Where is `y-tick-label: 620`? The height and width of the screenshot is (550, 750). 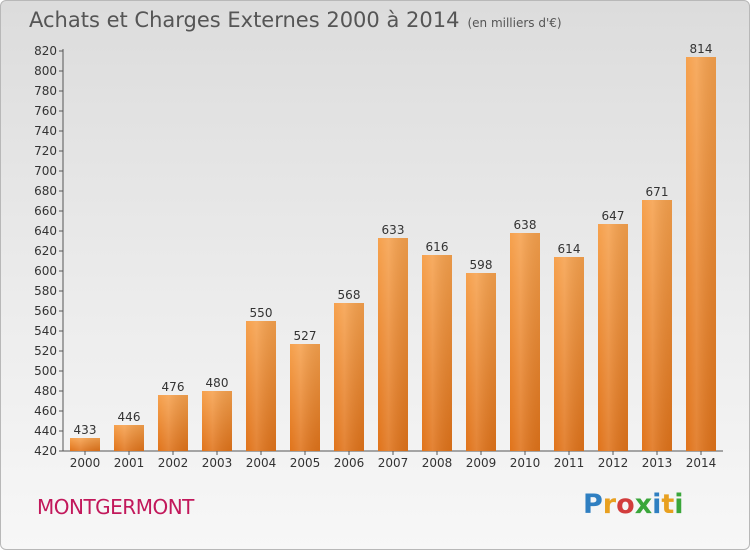 y-tick-label: 620 is located at coordinates (45, 251).